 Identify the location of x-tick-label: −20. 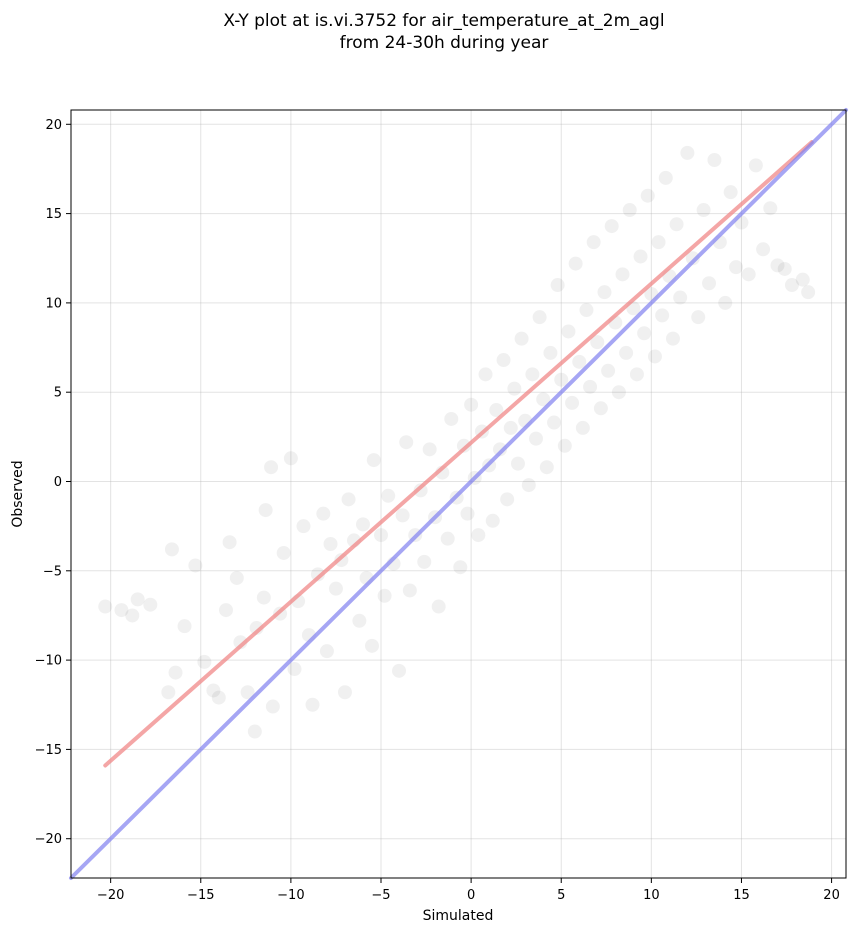
(110, 895).